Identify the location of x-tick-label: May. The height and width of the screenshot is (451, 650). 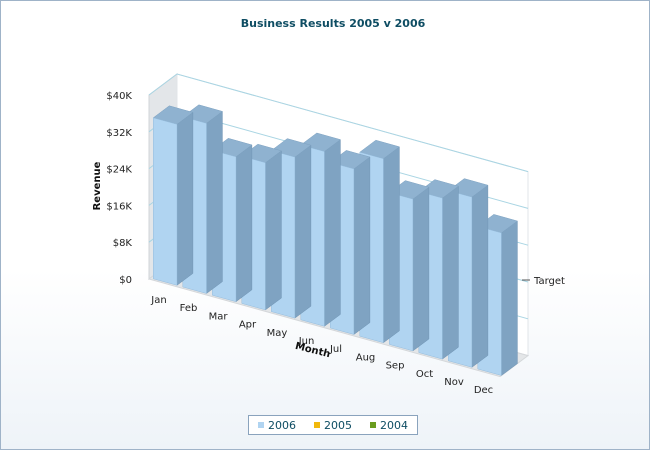
(277, 333).